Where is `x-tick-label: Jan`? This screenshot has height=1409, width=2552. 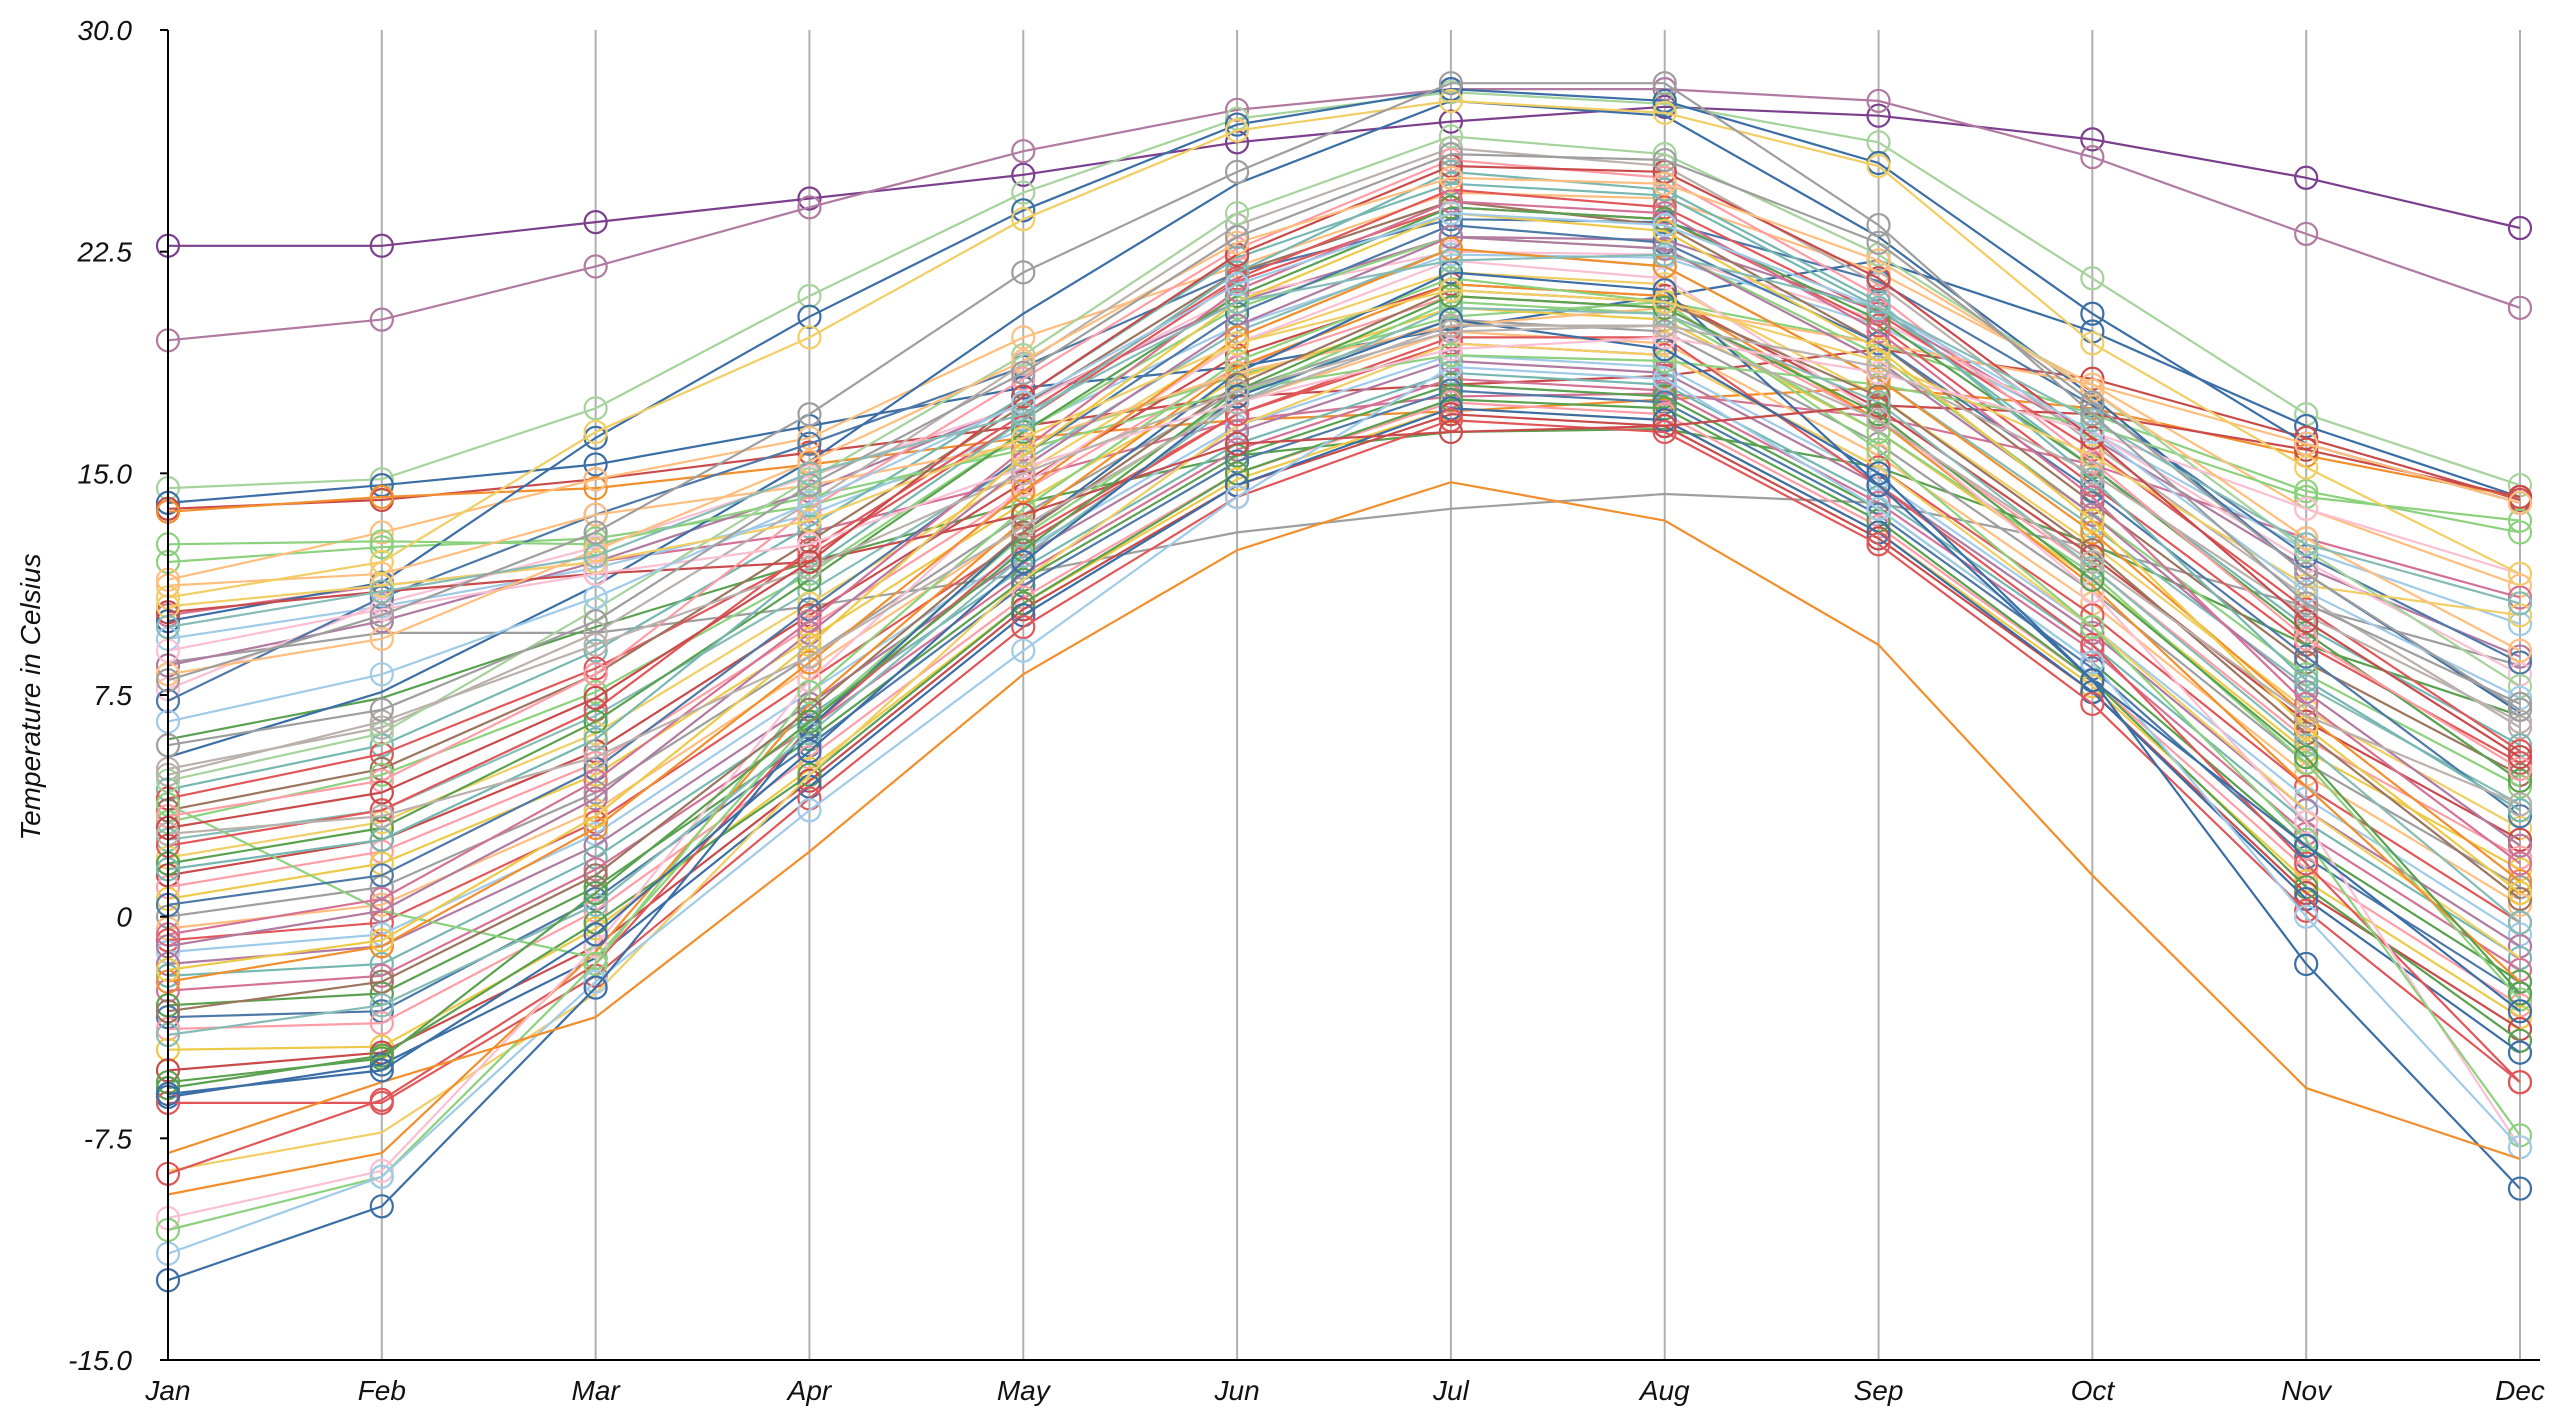 x-tick-label: Jan is located at coordinates (167, 1390).